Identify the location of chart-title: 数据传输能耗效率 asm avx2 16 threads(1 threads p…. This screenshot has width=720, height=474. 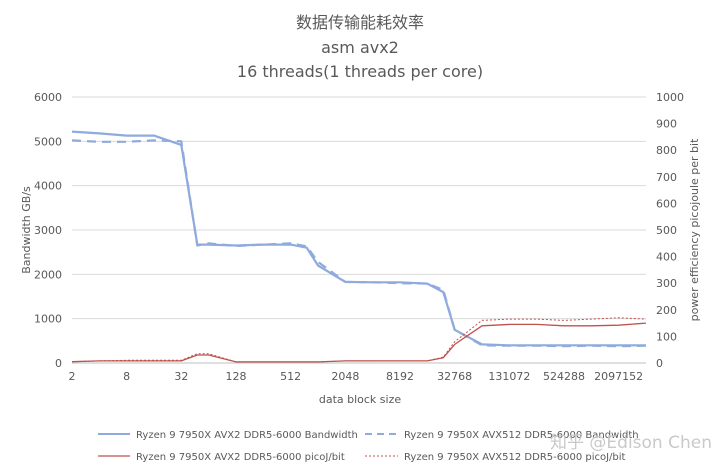
(360, 47).